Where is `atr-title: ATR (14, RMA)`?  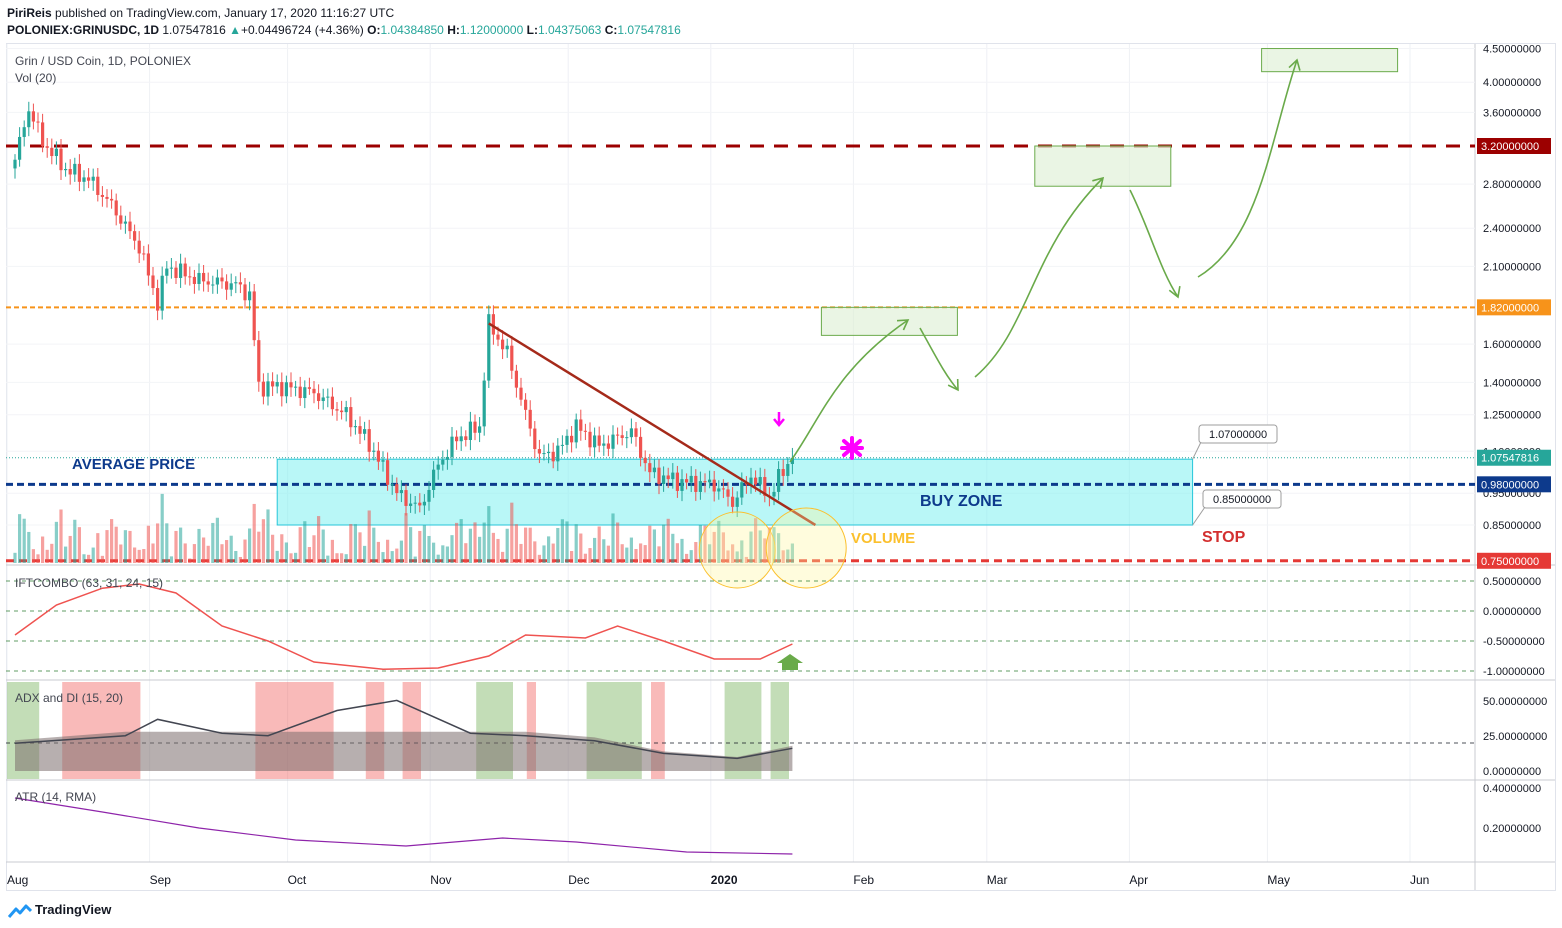 atr-title: ATR (14, RMA) is located at coordinates (55, 797).